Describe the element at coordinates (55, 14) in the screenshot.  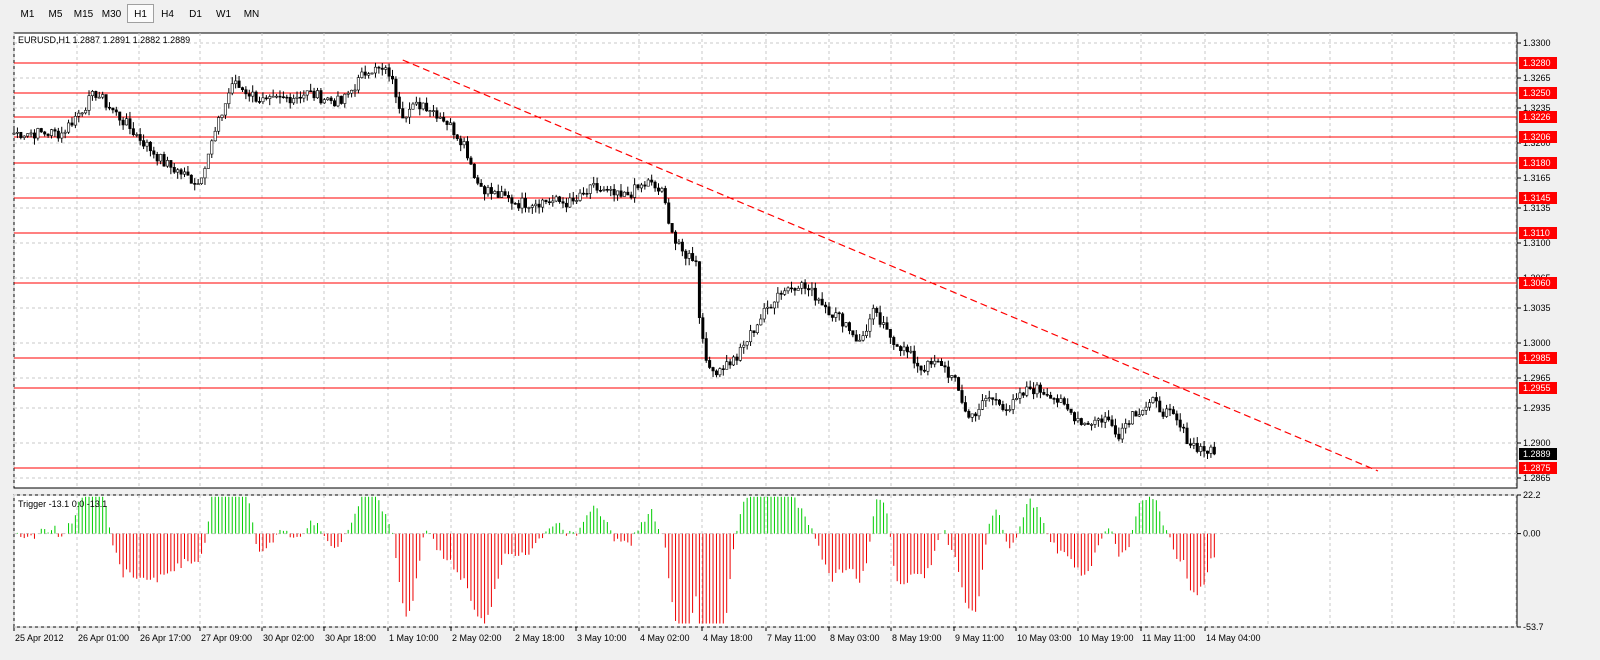
I see `tf-button-m5: M5` at that location.